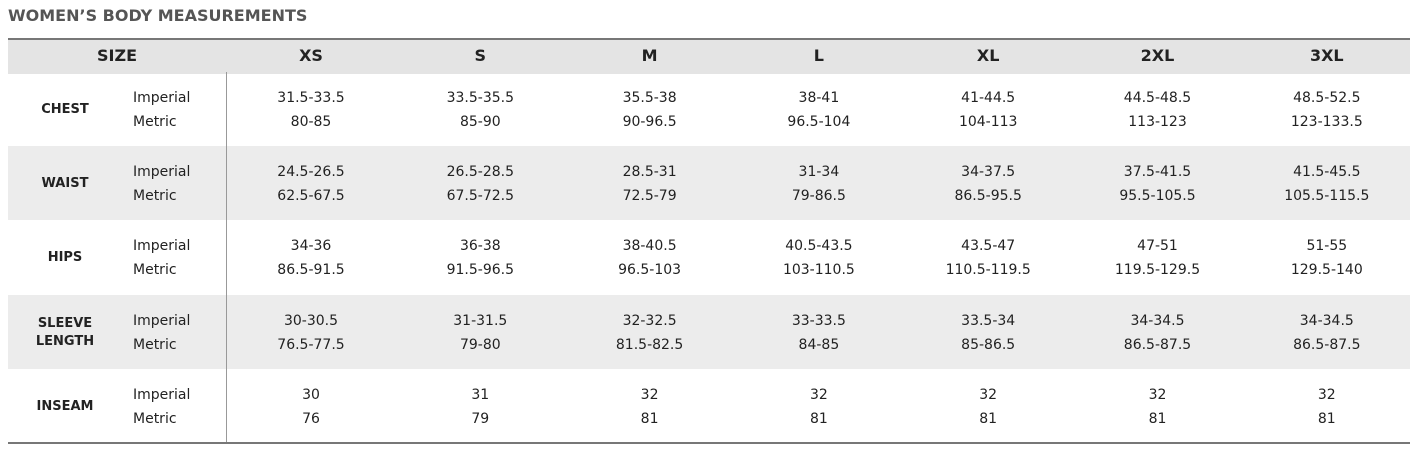  What do you see at coordinates (988, 122) in the screenshot?
I see `cell-value: 104-113` at bounding box center [988, 122].